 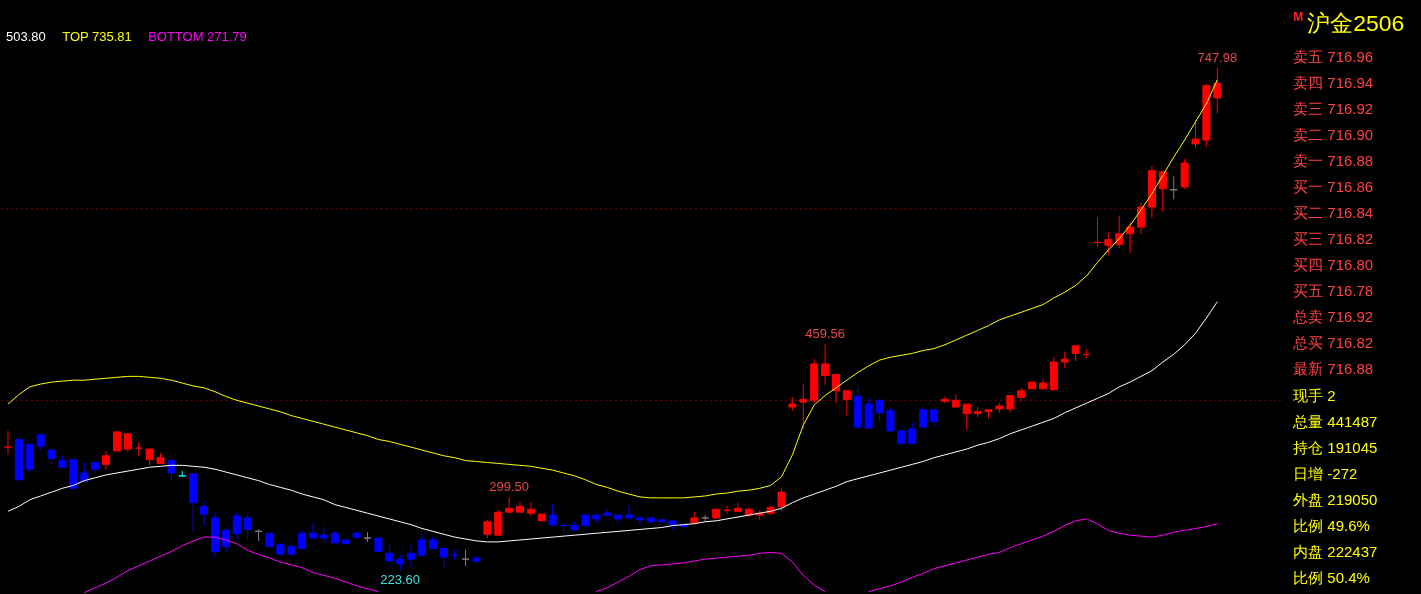 What do you see at coordinates (400, 579) in the screenshot?
I see `annotation: 223.60` at bounding box center [400, 579].